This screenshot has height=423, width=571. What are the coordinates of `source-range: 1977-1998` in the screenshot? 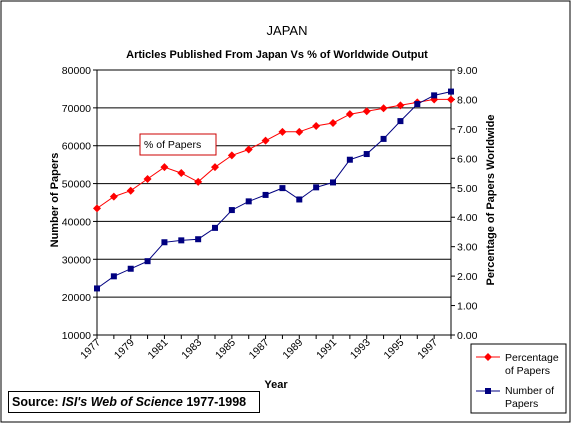 It's located at (214, 402).